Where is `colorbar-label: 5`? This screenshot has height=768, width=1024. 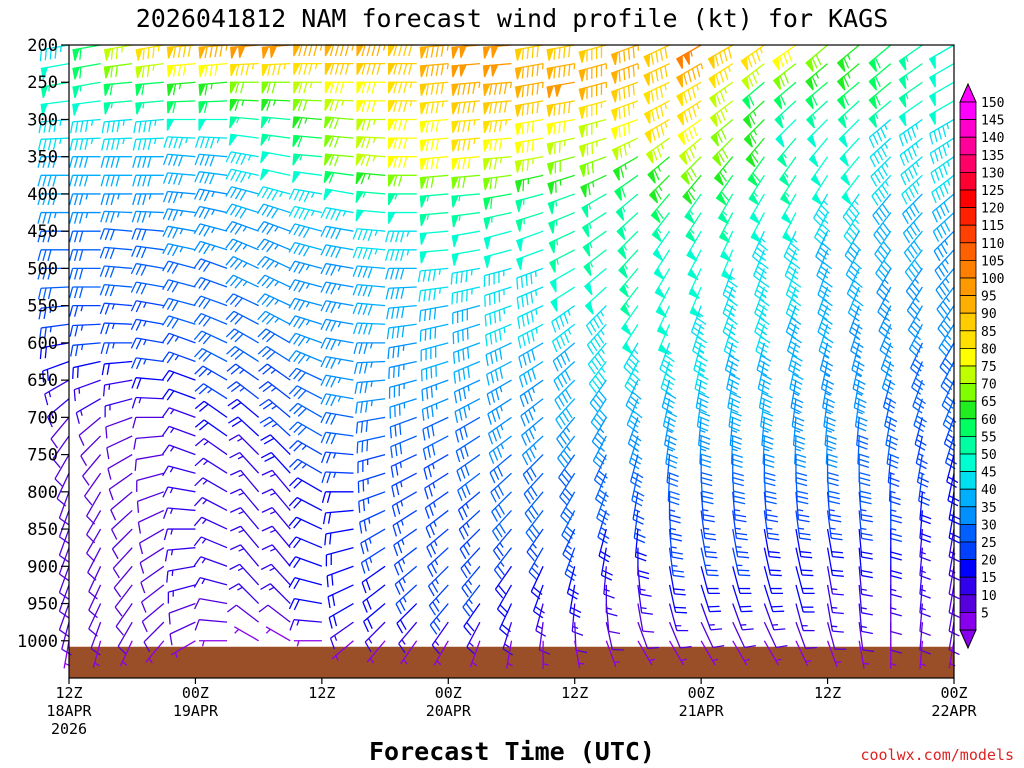 colorbar-label: 5 is located at coordinates (985, 613).